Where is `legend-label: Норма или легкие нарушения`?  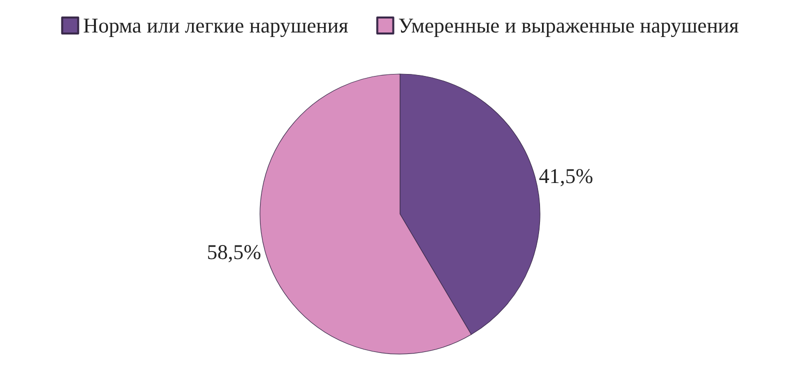 legend-label: Норма или легкие нарушения is located at coordinates (216, 26).